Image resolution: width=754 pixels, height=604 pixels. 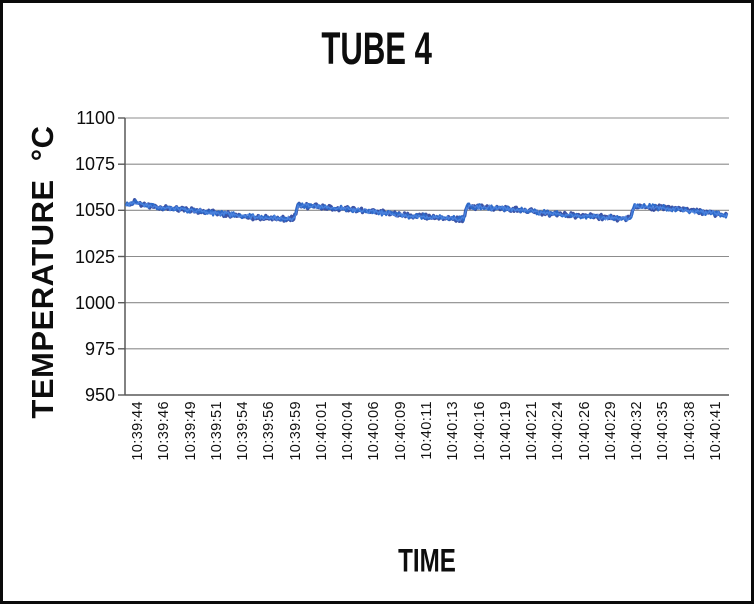 I want to click on y-tick-label: 1000, so click(x=94, y=302).